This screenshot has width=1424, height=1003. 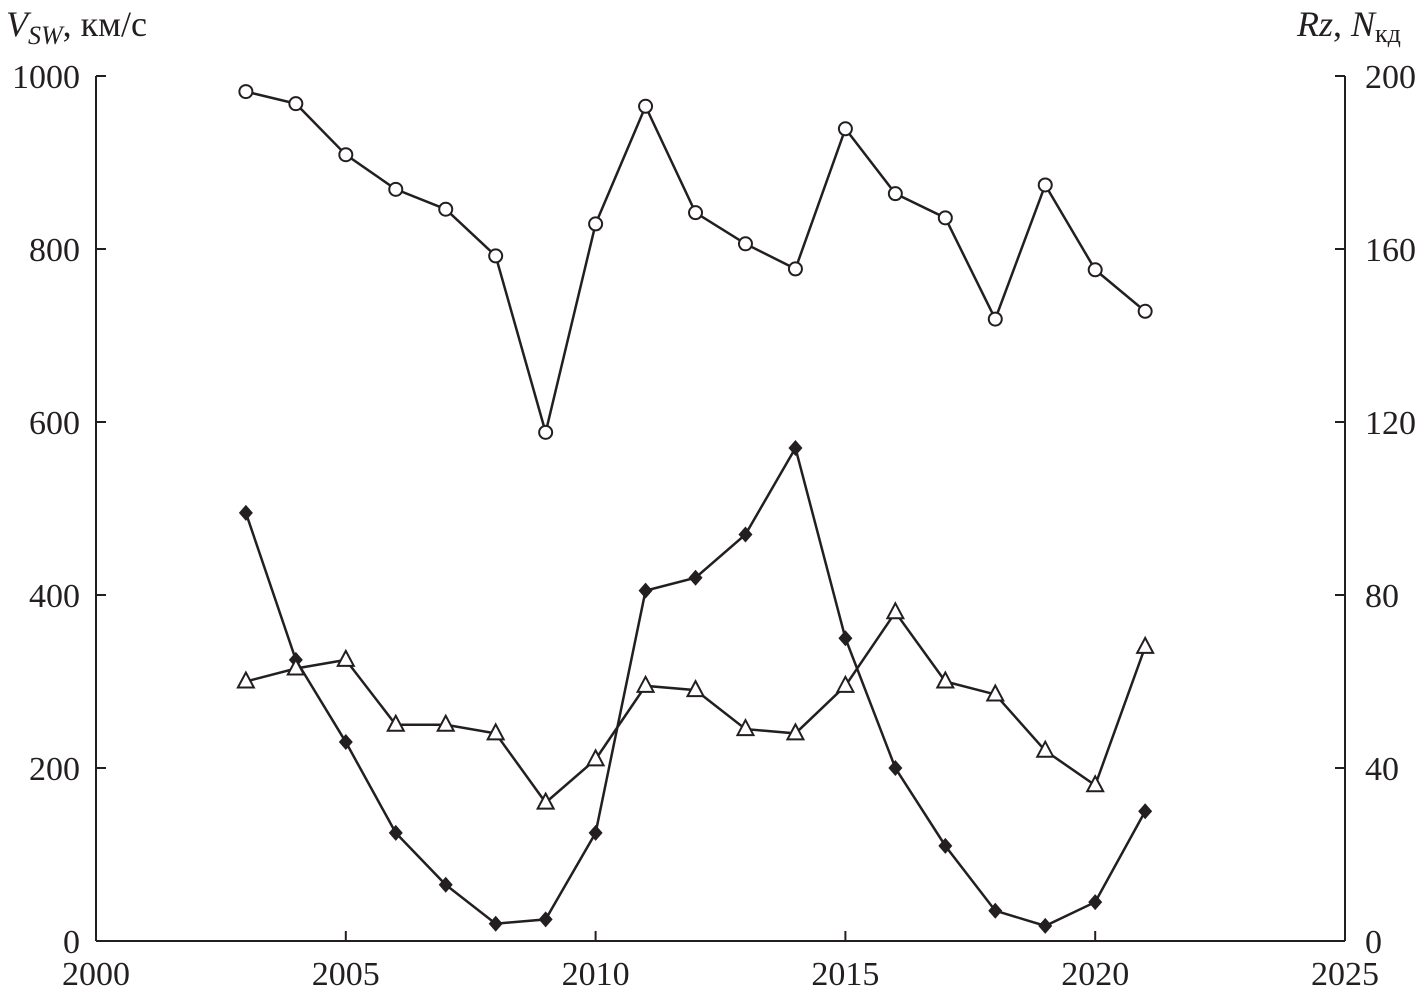 I want to click on x-tick-label: 2005, so click(x=346, y=974).